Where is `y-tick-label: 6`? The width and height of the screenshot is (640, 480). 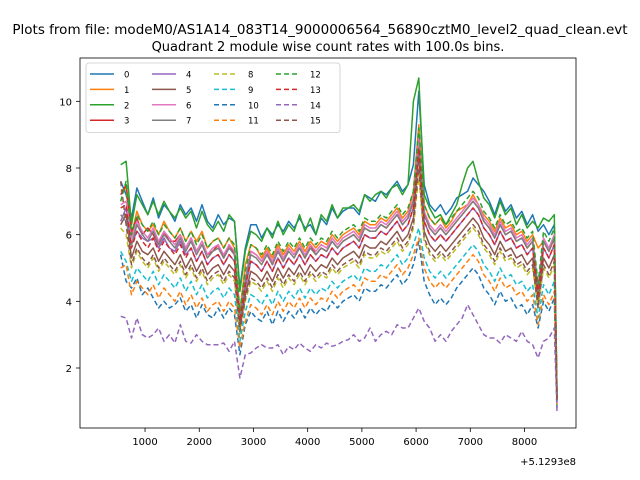 y-tick-label: 6 is located at coordinates (69, 236).